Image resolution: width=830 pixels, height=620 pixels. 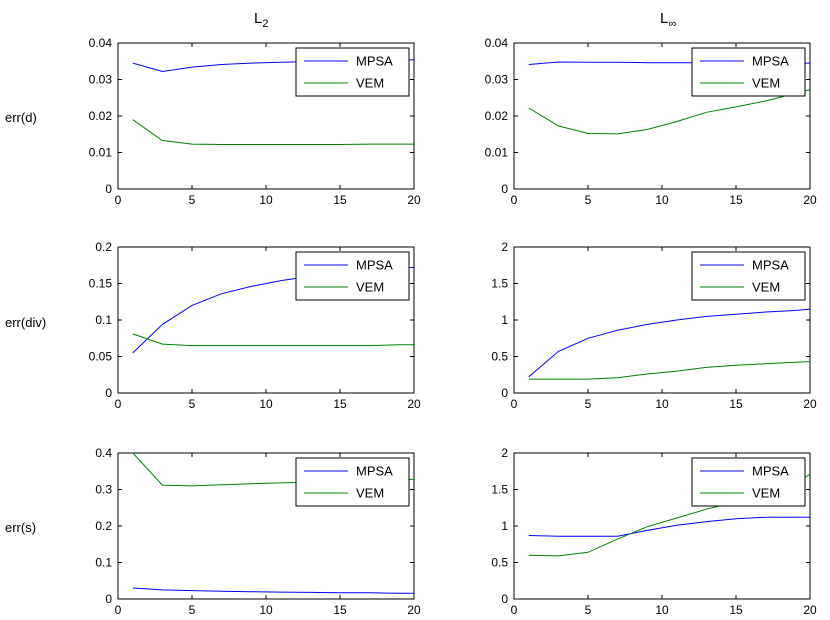 What do you see at coordinates (258, 18) in the screenshot?
I see `column-title-l2-base: L` at bounding box center [258, 18].